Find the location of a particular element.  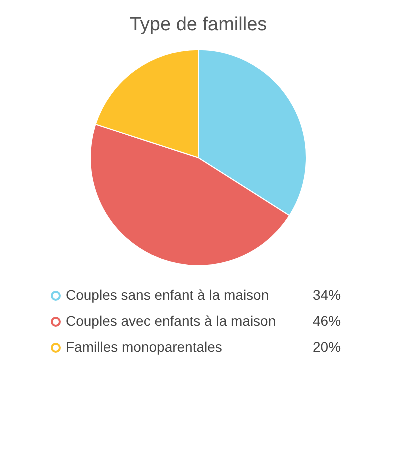

data-label: 46% is located at coordinates (327, 321).